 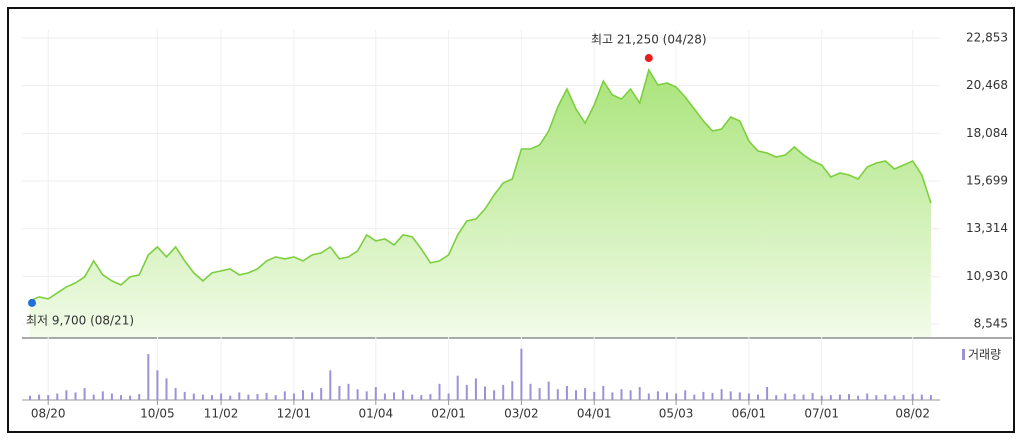 I want to click on x-tick-label: 10/05, so click(x=157, y=414).